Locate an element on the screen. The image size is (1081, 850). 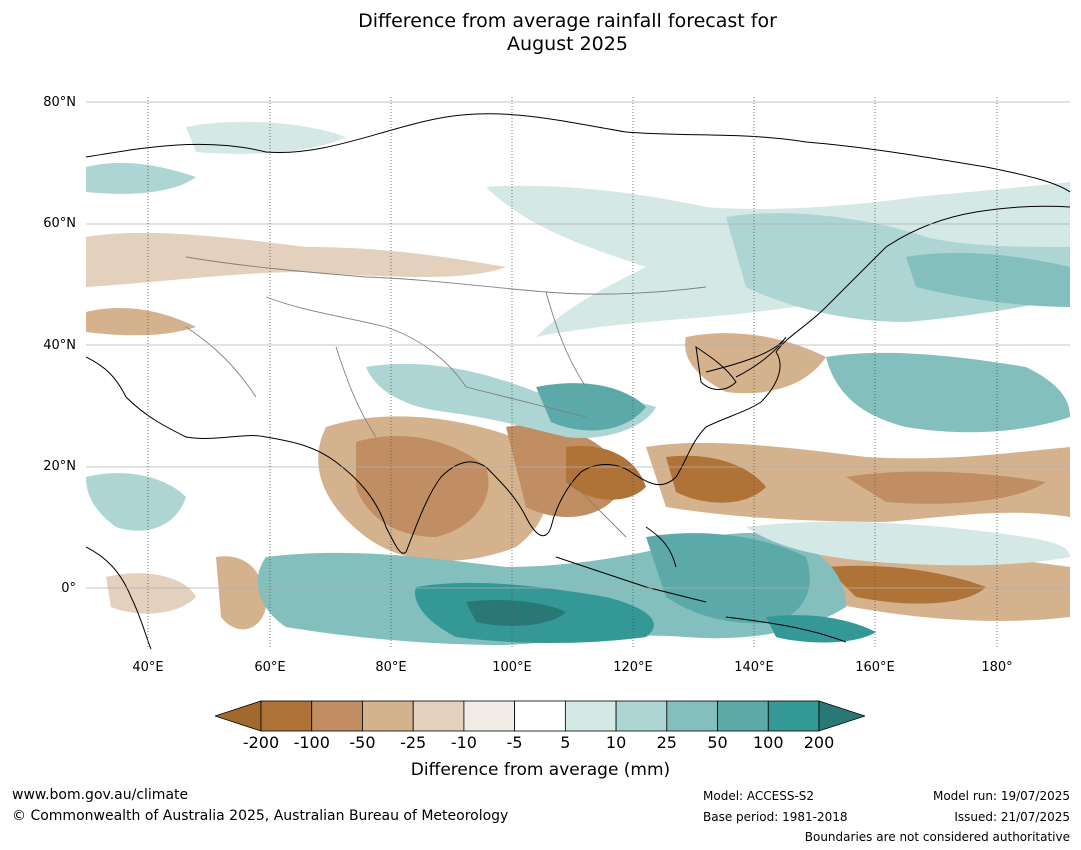
lat-label-40n: 40°N is located at coordinates (59, 345).